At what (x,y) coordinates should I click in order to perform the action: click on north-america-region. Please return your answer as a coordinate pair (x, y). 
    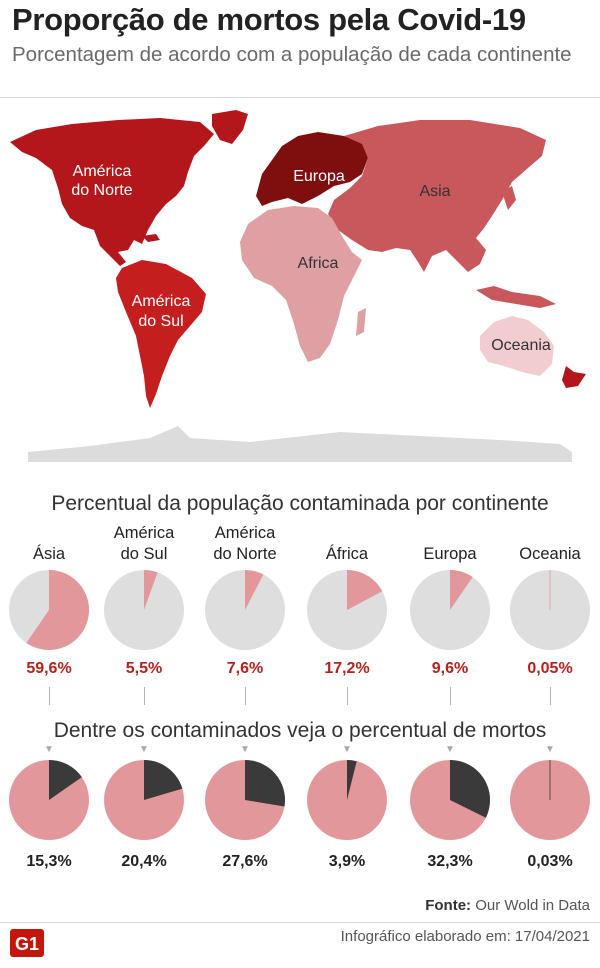
    Looking at the image, I should click on (112, 185).